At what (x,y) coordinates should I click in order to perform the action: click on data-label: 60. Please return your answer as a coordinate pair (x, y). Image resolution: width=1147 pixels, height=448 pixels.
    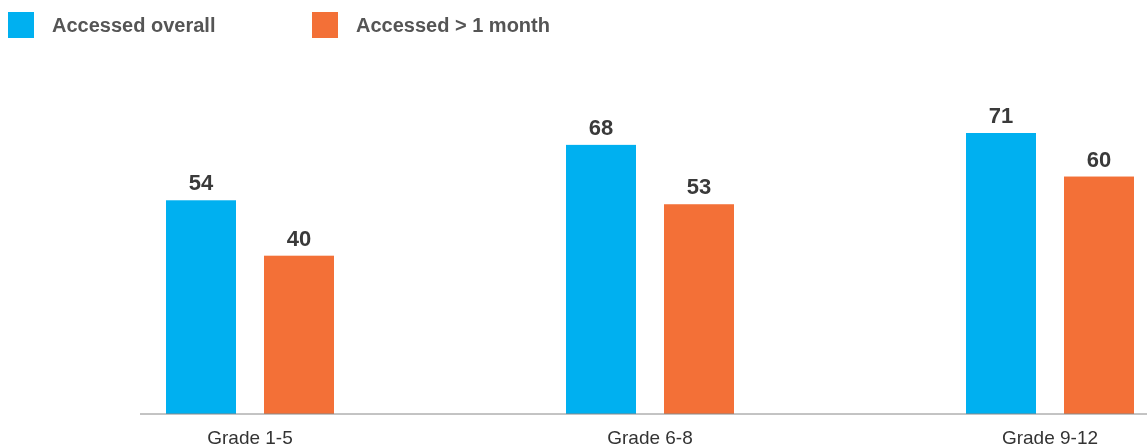
    Looking at the image, I should click on (1099, 159).